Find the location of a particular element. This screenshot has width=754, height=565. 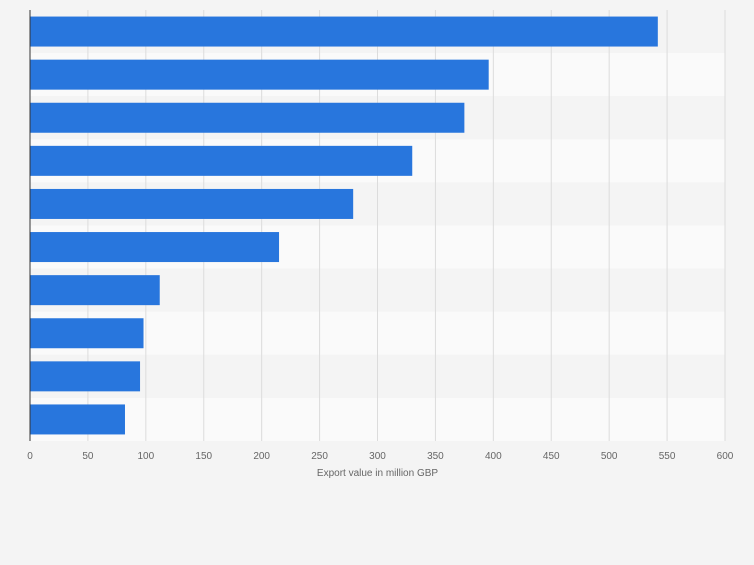

x-tick-label: 50 is located at coordinates (88, 456).